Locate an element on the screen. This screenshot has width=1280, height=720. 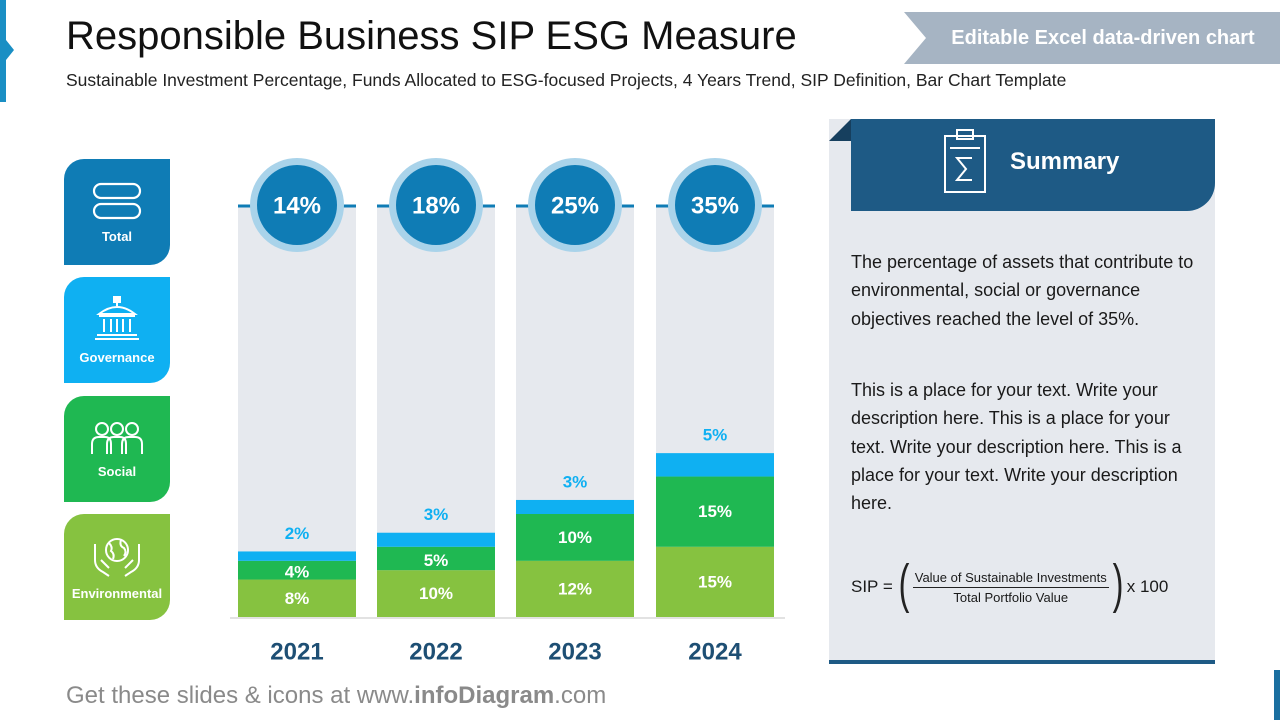
total-label-2024: 35% is located at coordinates (715, 206).